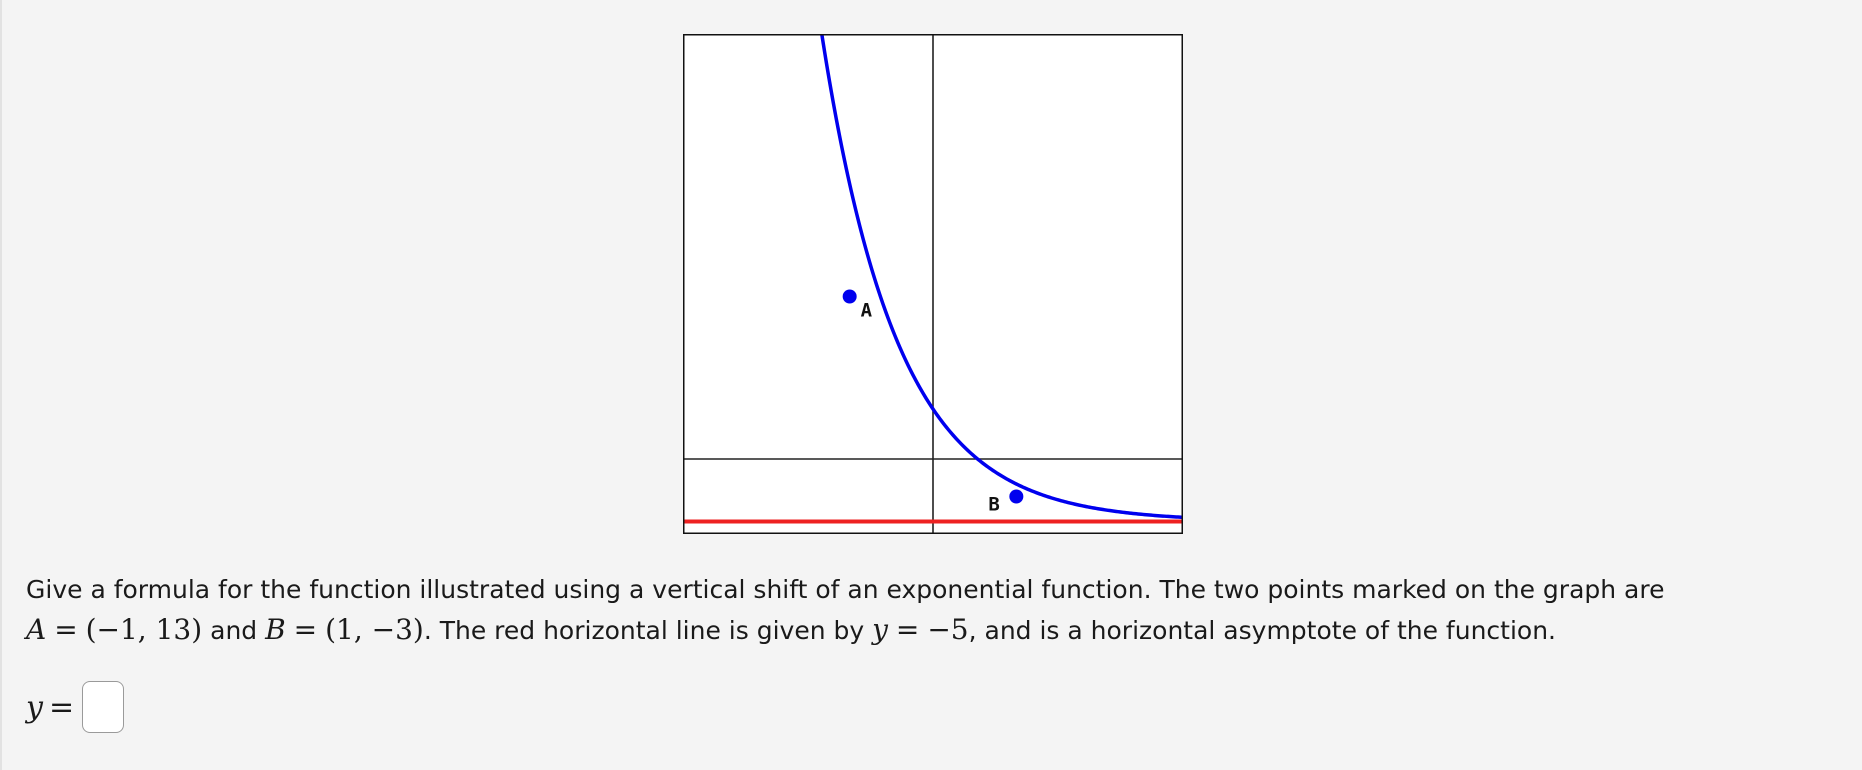 This screenshot has width=1862, height=770. I want to click on point-b-marker, so click(1016, 496).